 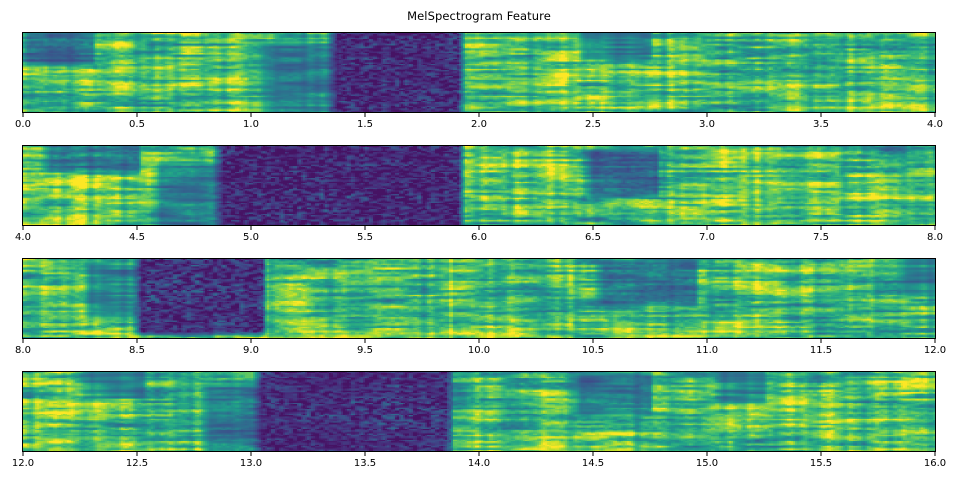 I want to click on x-tick-label: 3.0, so click(x=707, y=124).